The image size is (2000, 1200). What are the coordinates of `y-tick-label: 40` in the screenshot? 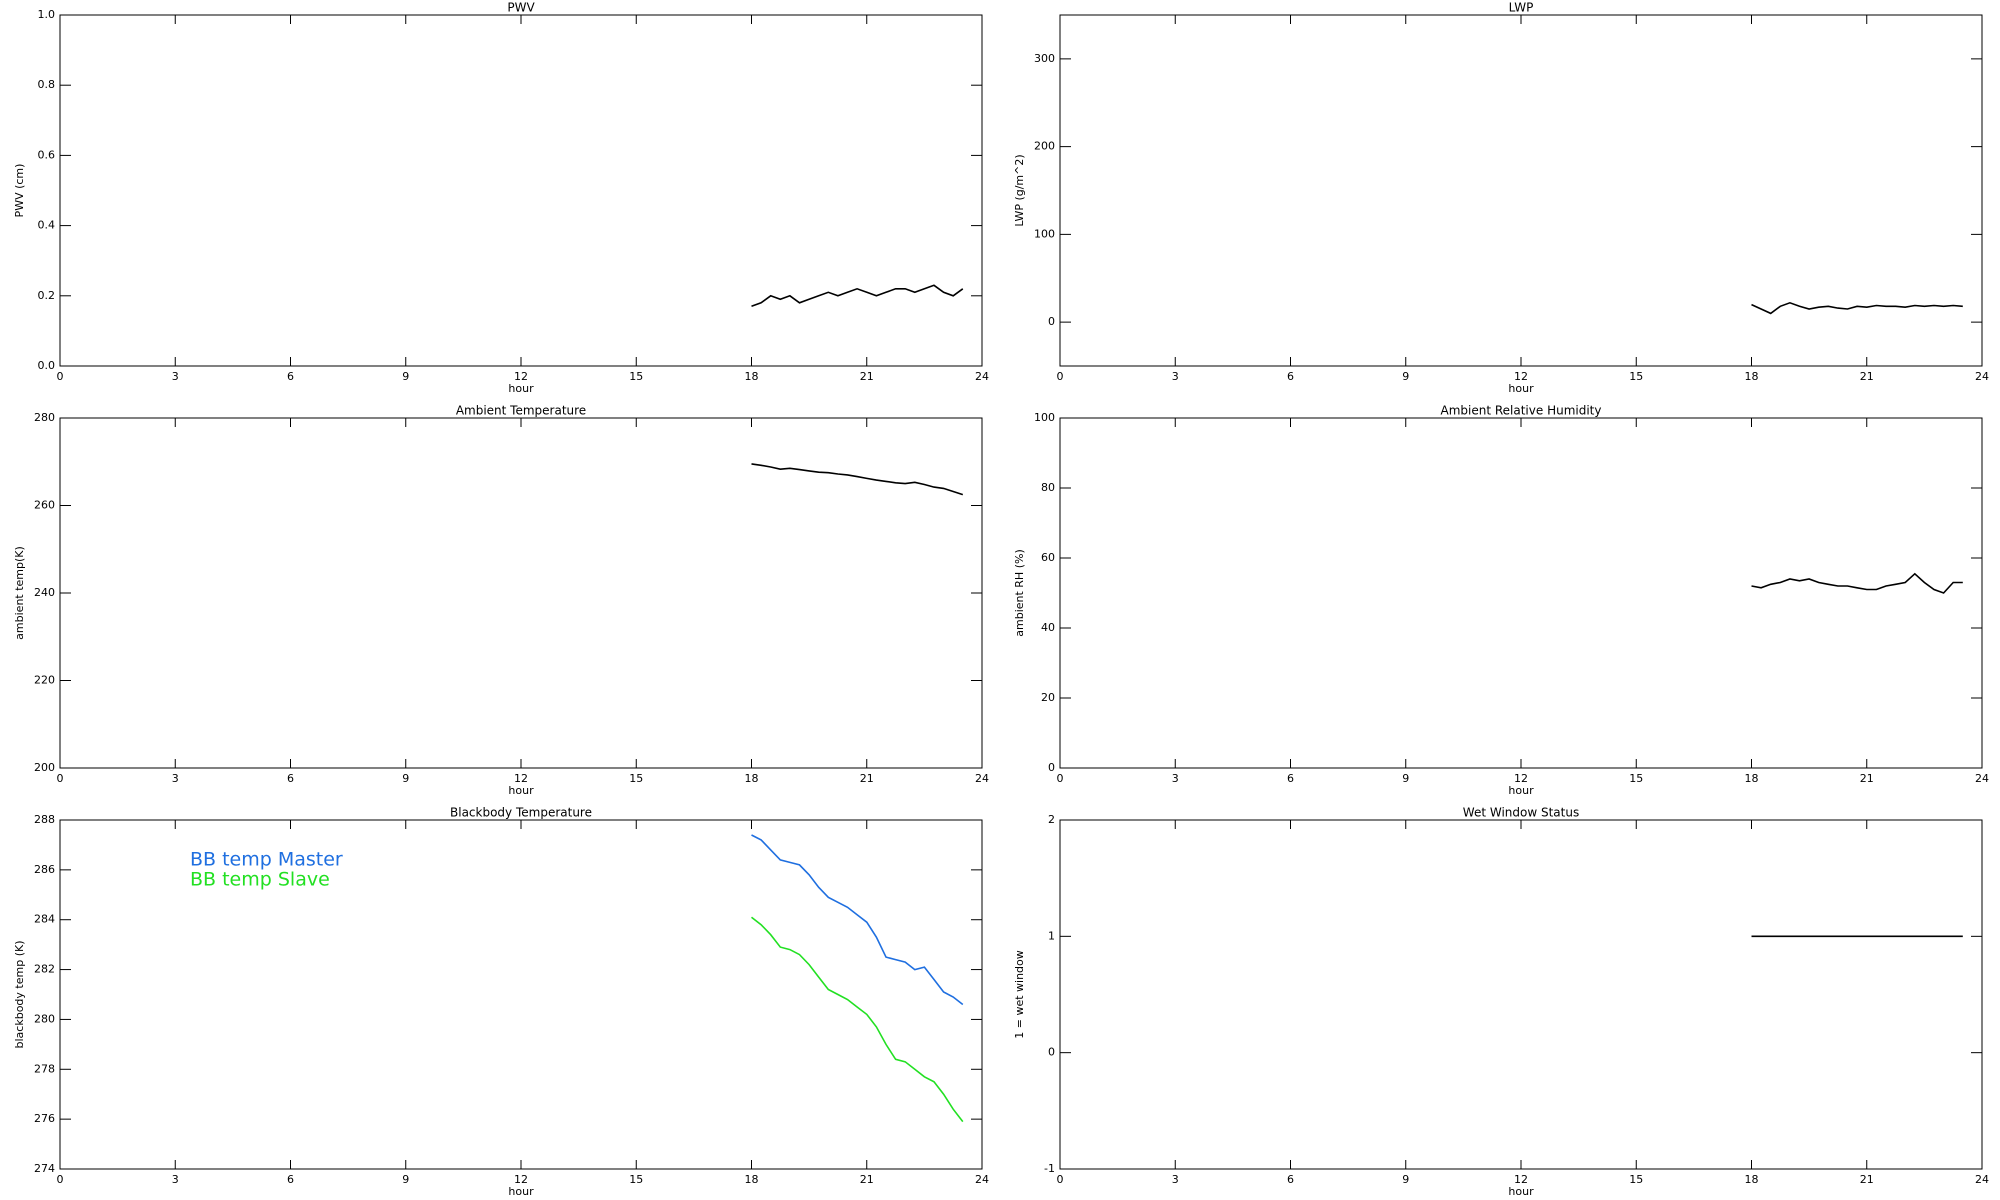 It's located at (1048, 627).